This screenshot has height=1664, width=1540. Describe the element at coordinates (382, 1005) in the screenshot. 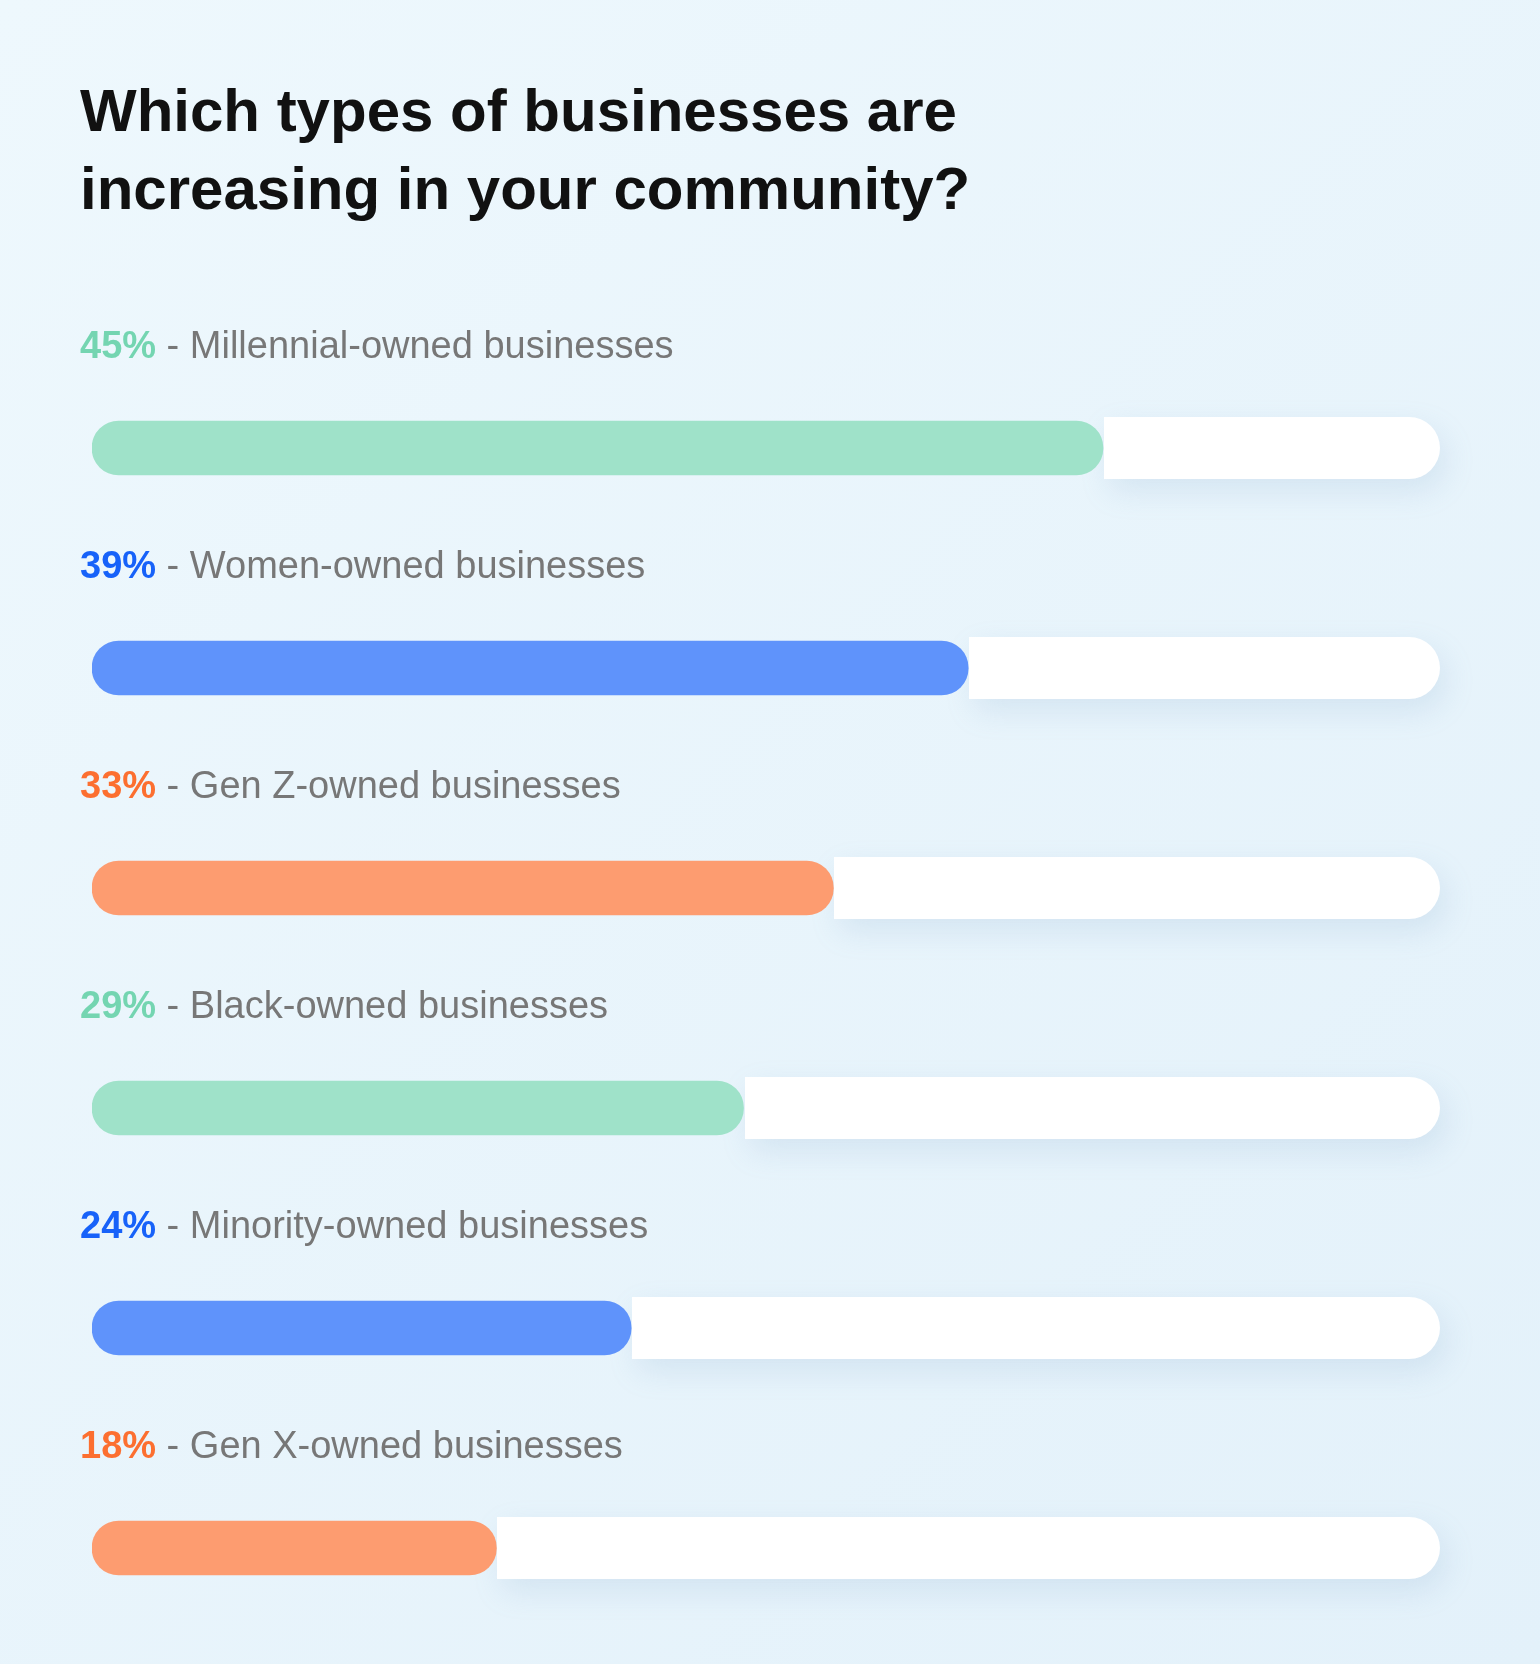

I see `y-tick-label: - Black-owned businesses` at that location.